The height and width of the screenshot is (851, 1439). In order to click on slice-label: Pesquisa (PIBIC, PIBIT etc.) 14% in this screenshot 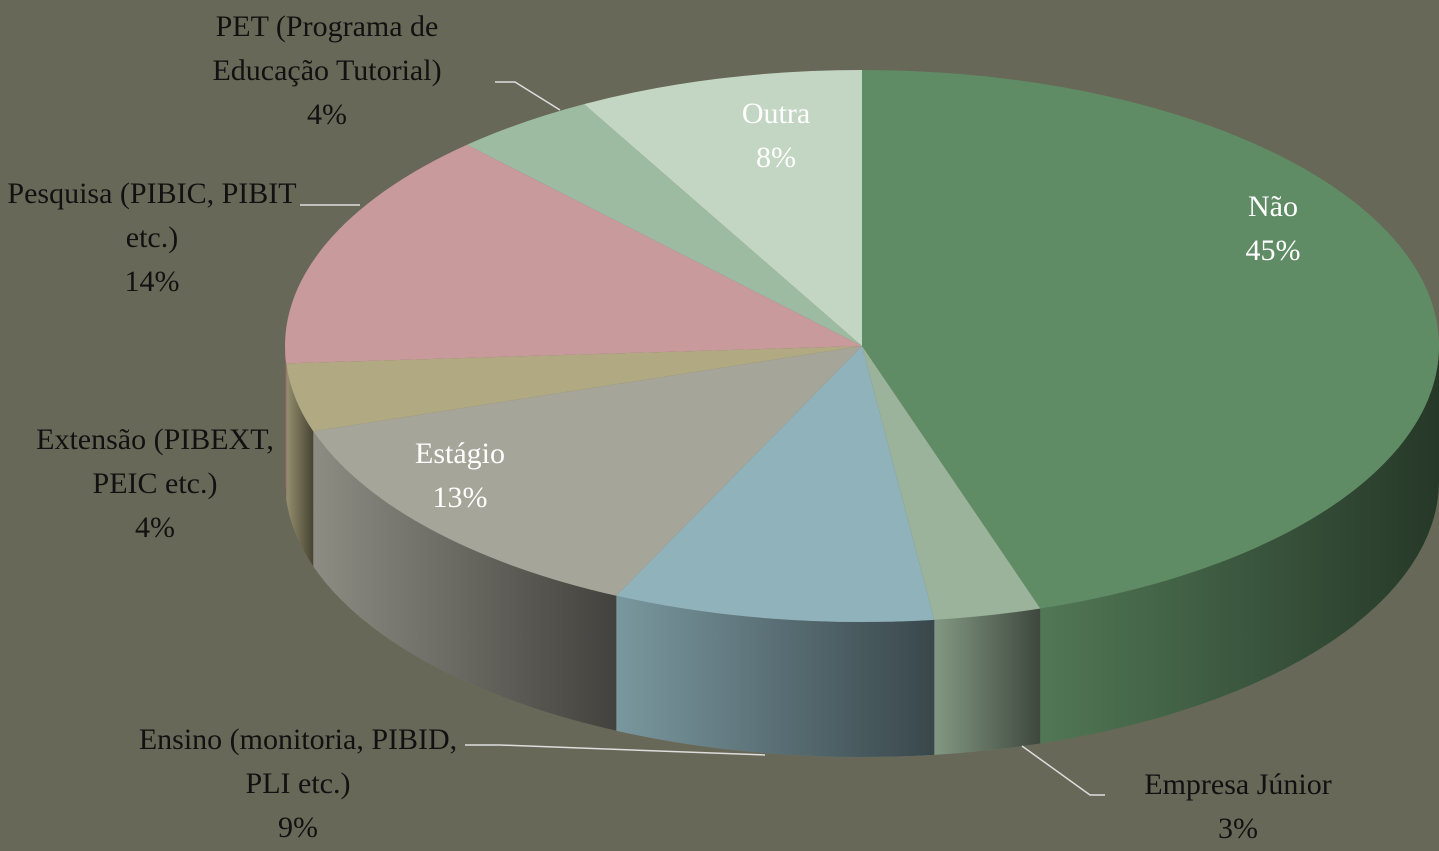, I will do `click(152, 238)`.